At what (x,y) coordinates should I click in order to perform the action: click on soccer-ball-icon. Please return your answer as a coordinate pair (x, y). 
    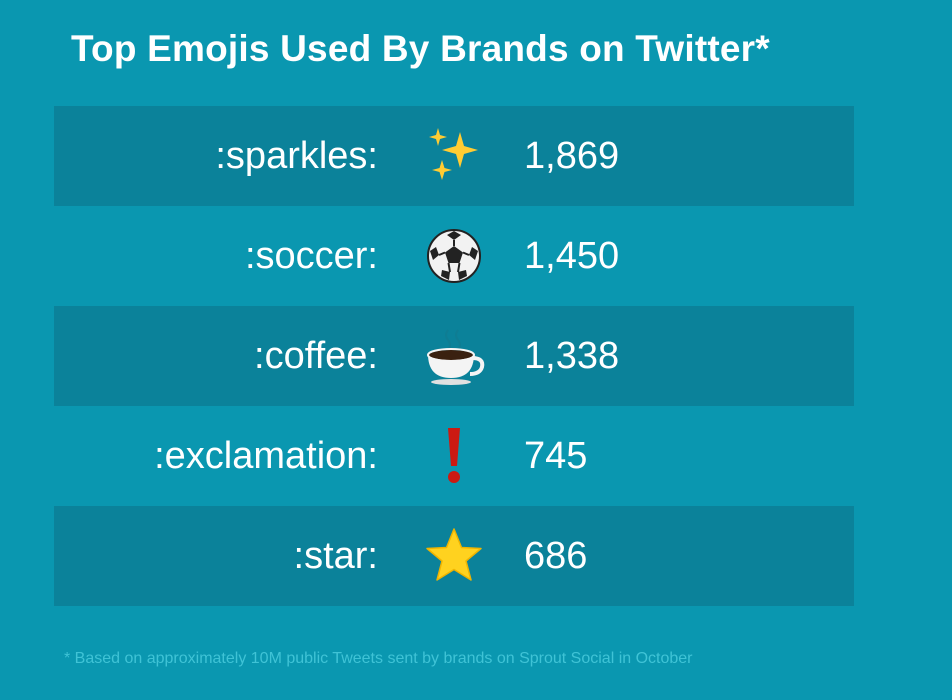
    Looking at the image, I should click on (454, 256).